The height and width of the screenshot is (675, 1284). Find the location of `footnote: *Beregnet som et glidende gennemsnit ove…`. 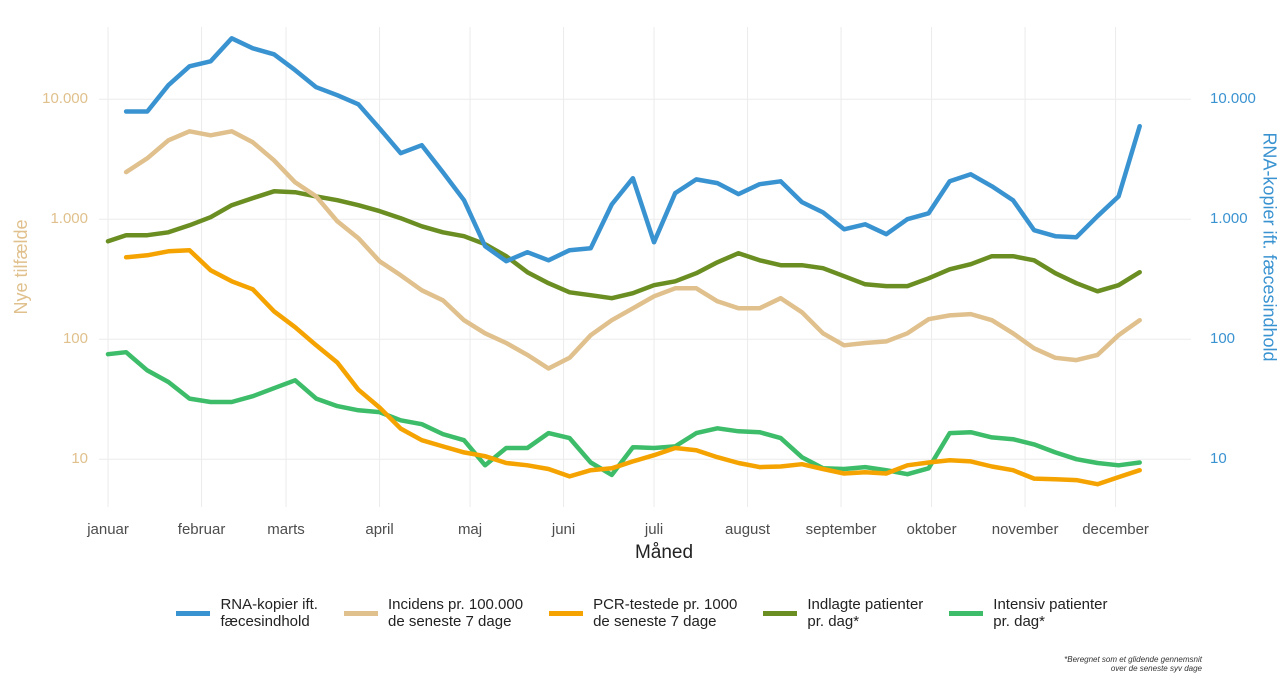

footnote: *Beregnet som et glidende gennemsnit ove… is located at coordinates (1133, 664).